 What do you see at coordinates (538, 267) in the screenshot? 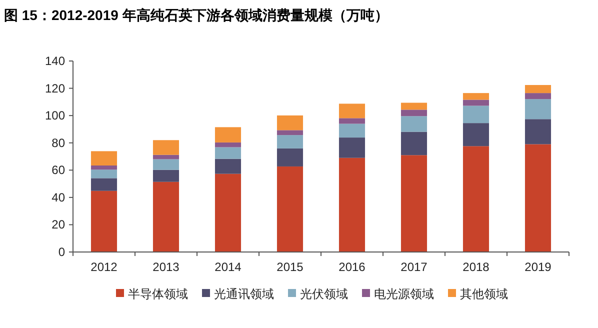
I see `x-tick-label: 2019` at bounding box center [538, 267].